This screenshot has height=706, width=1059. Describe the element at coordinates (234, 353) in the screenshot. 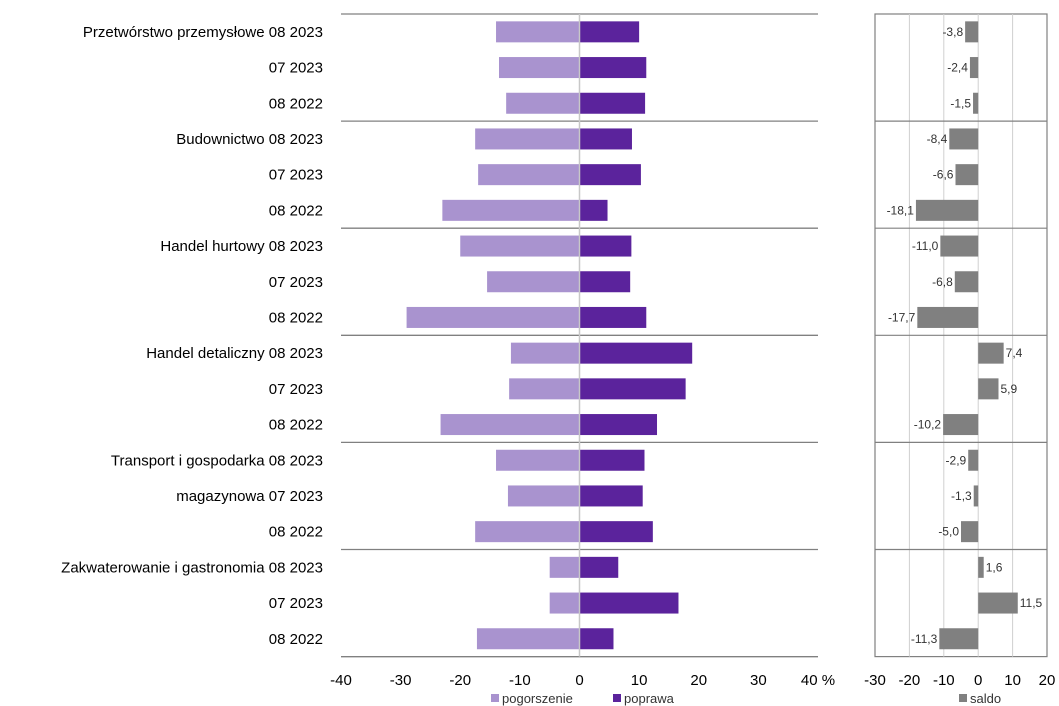

I see `category-label: Handel detaliczny 08 2023` at that location.